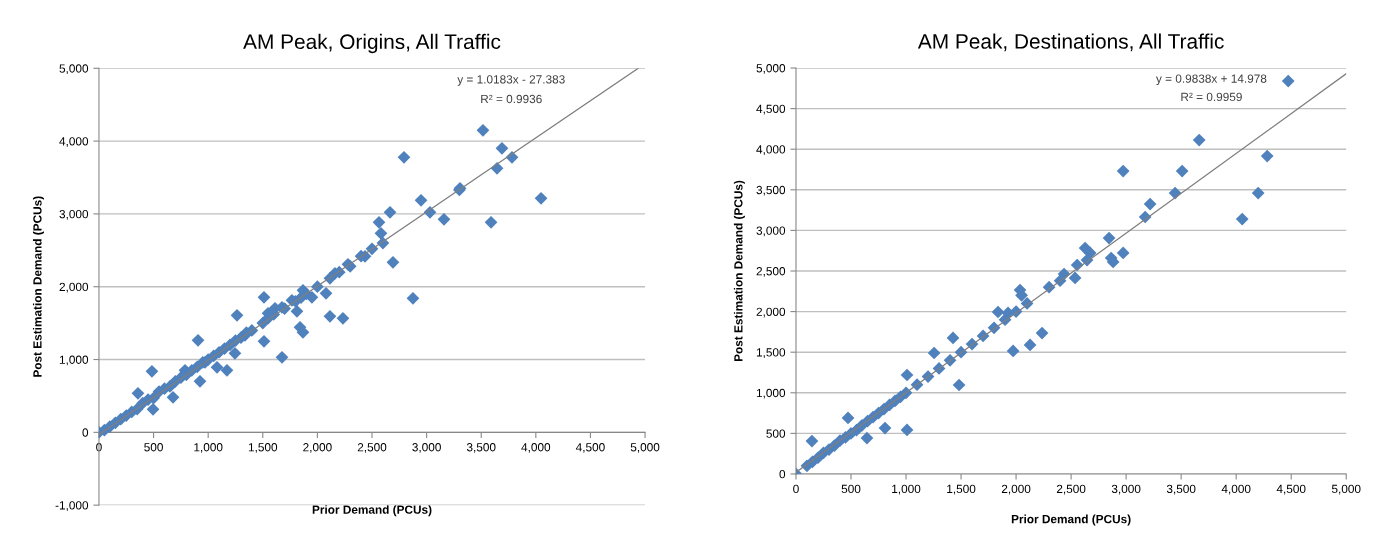 The image size is (1386, 542). Describe the element at coordinates (511, 99) in the screenshot. I see `annotation: R² = 0.9936` at that location.